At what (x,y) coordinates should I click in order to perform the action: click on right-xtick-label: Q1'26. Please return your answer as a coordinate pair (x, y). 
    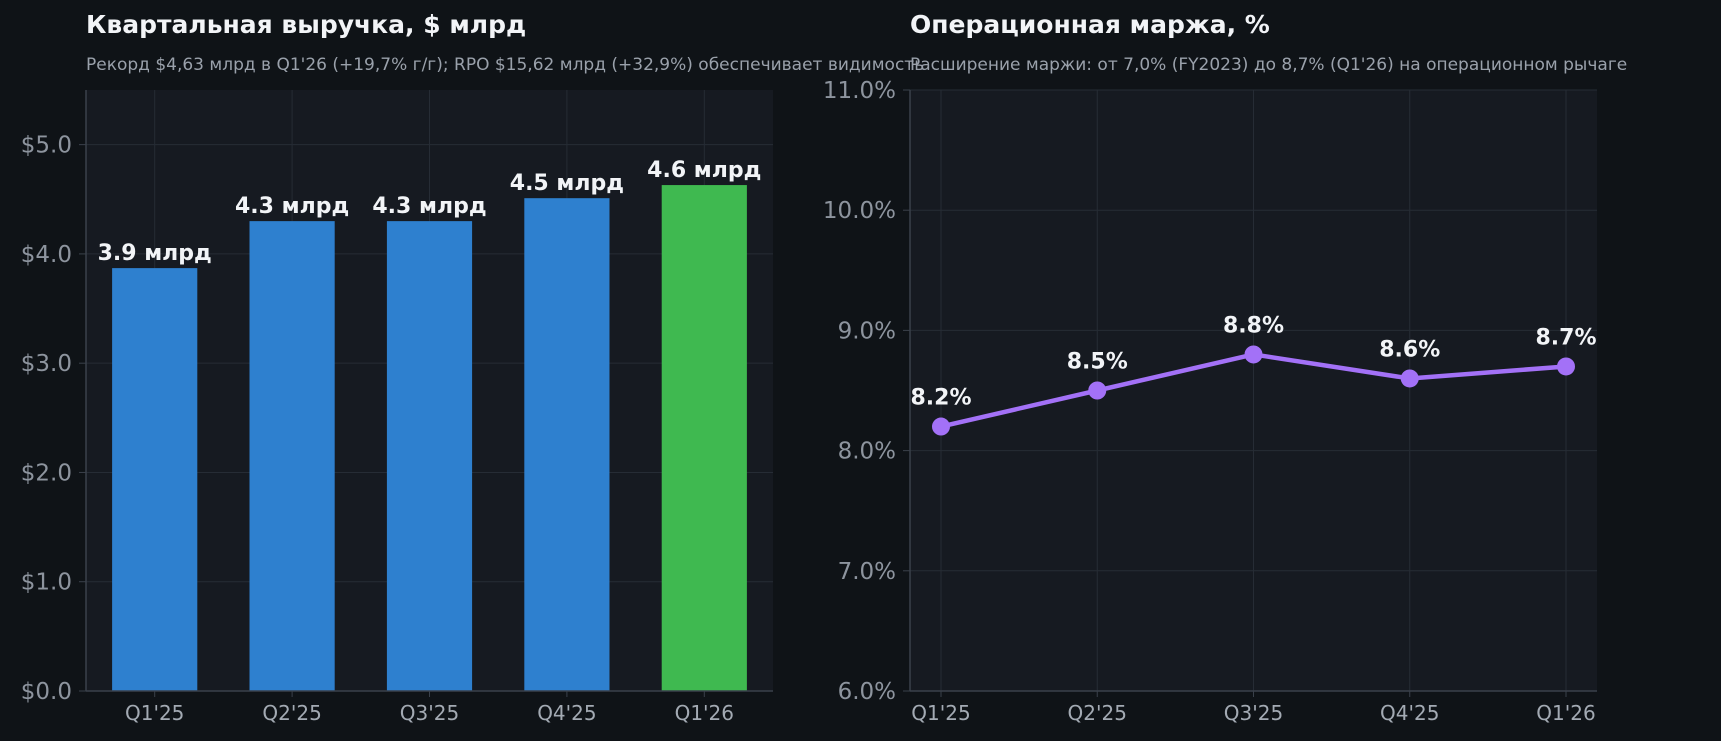
    Looking at the image, I should click on (1565, 713).